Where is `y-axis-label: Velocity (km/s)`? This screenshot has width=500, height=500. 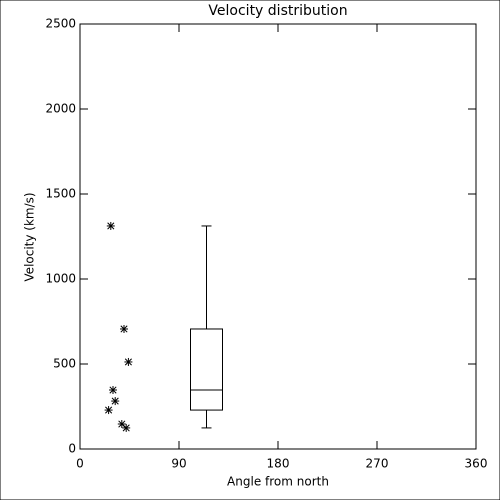 y-axis-label: Velocity (km/s) is located at coordinates (30, 236).